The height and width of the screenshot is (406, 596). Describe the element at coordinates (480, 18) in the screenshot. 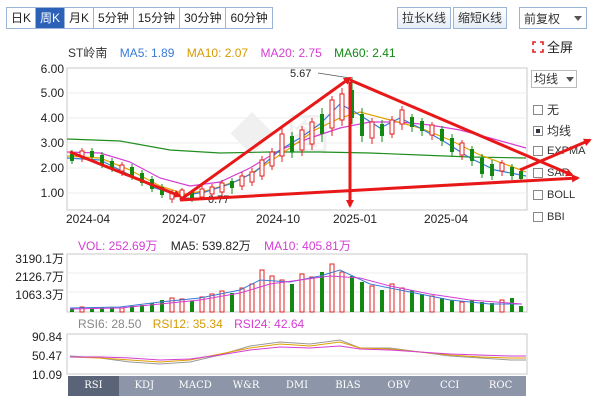

I see `shrink-k-button: 缩短K线` at that location.